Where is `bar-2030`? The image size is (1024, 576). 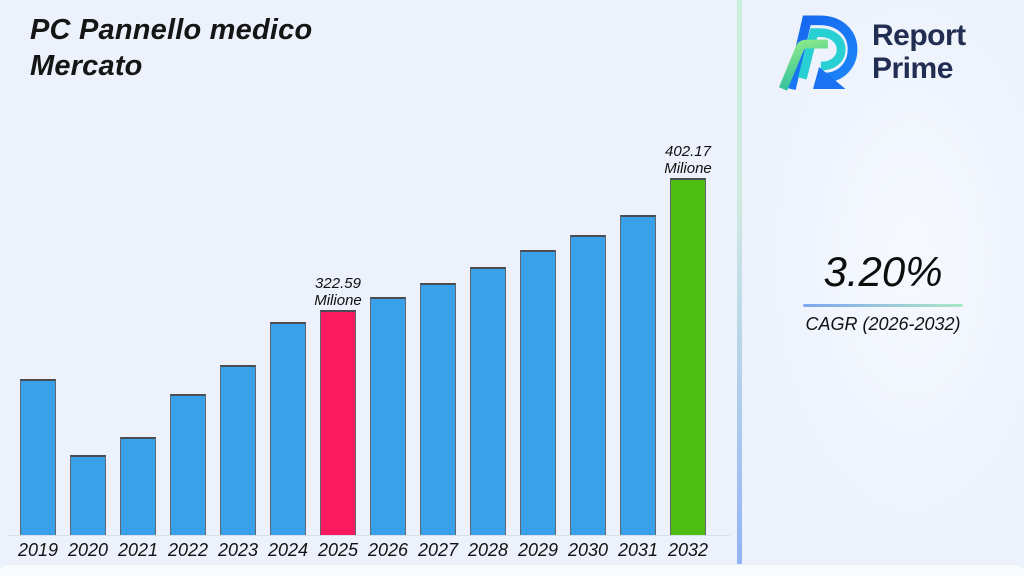 bar-2030 is located at coordinates (588, 385).